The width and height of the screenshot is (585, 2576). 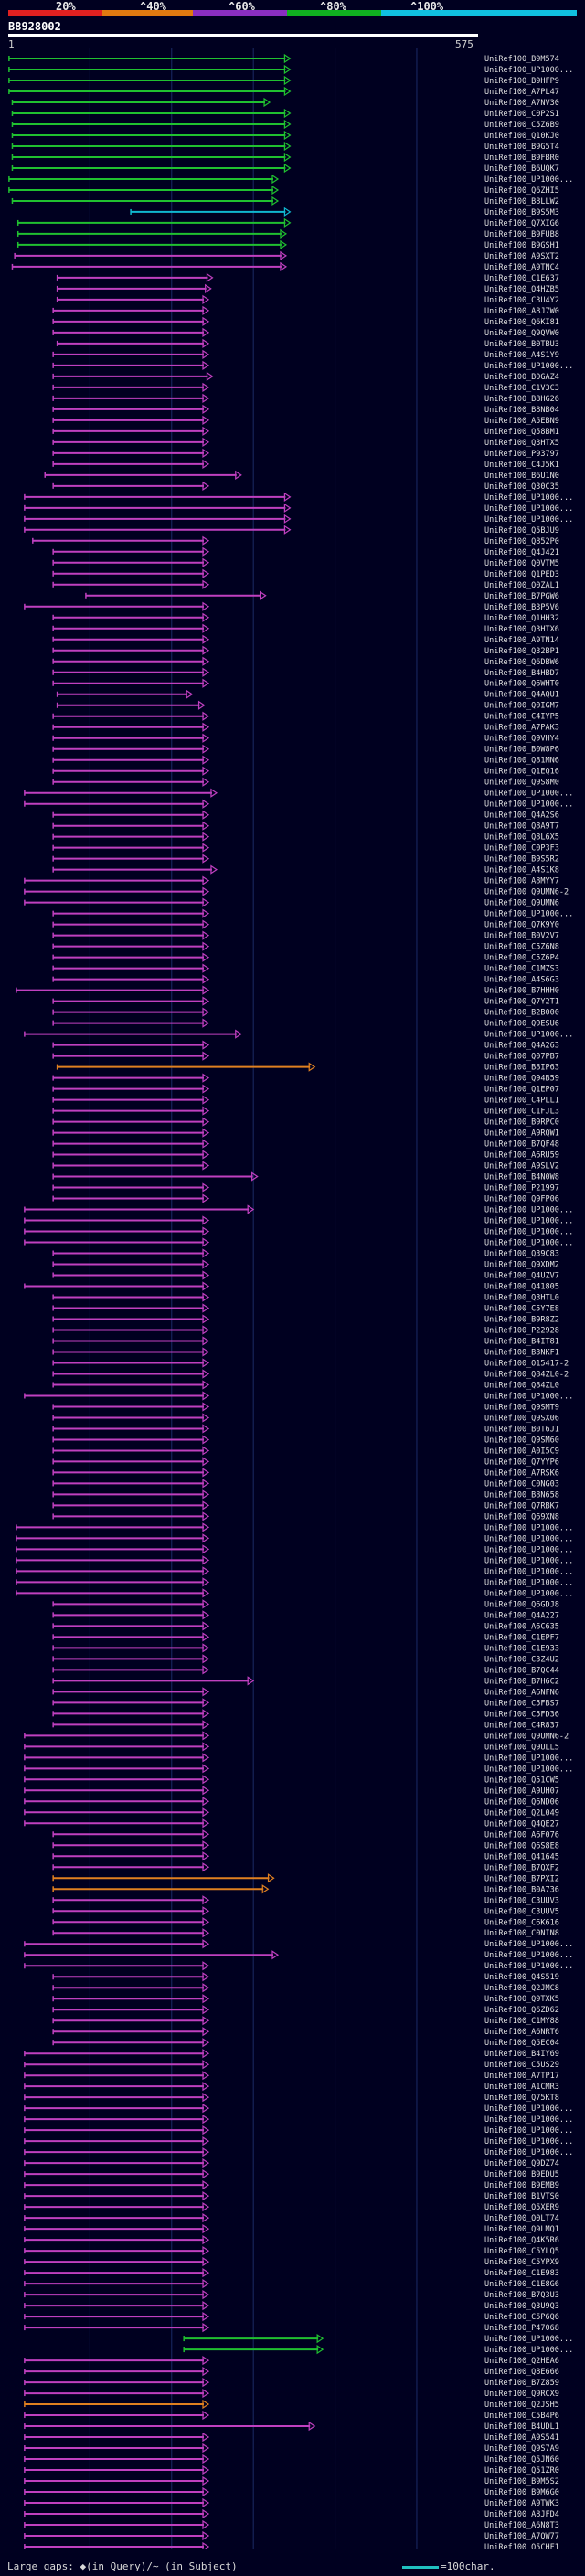 What do you see at coordinates (291, 2207) in the screenshot?
I see `hit-row: UniRef100_Q5XER9` at bounding box center [291, 2207].